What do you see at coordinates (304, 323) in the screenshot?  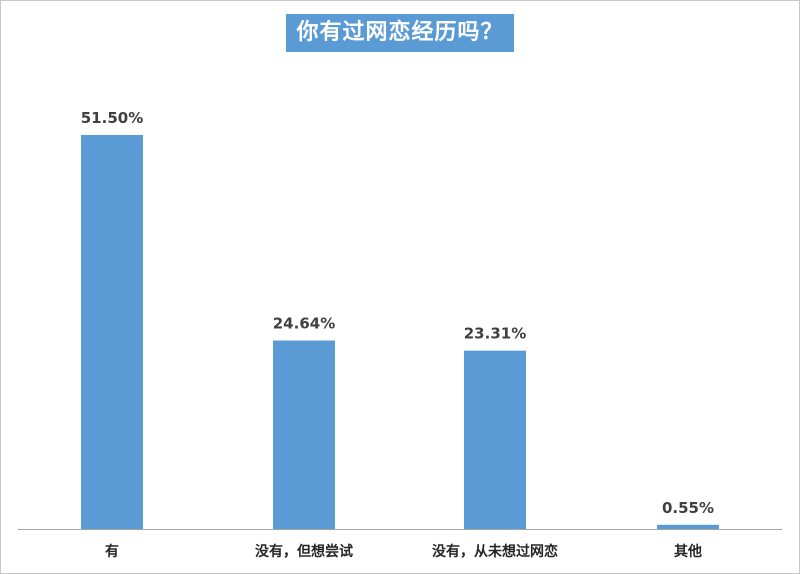 I see `value-label-2: 24.64%` at bounding box center [304, 323].